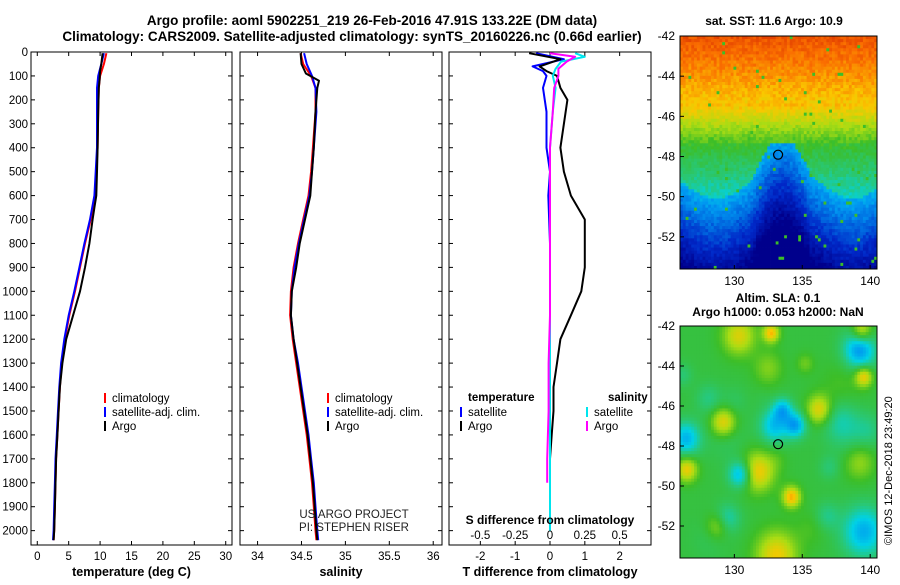 The image size is (900, 585). What do you see at coordinates (480, 536) in the screenshot?
I see `s-tick-label: -0.5` at bounding box center [480, 536].